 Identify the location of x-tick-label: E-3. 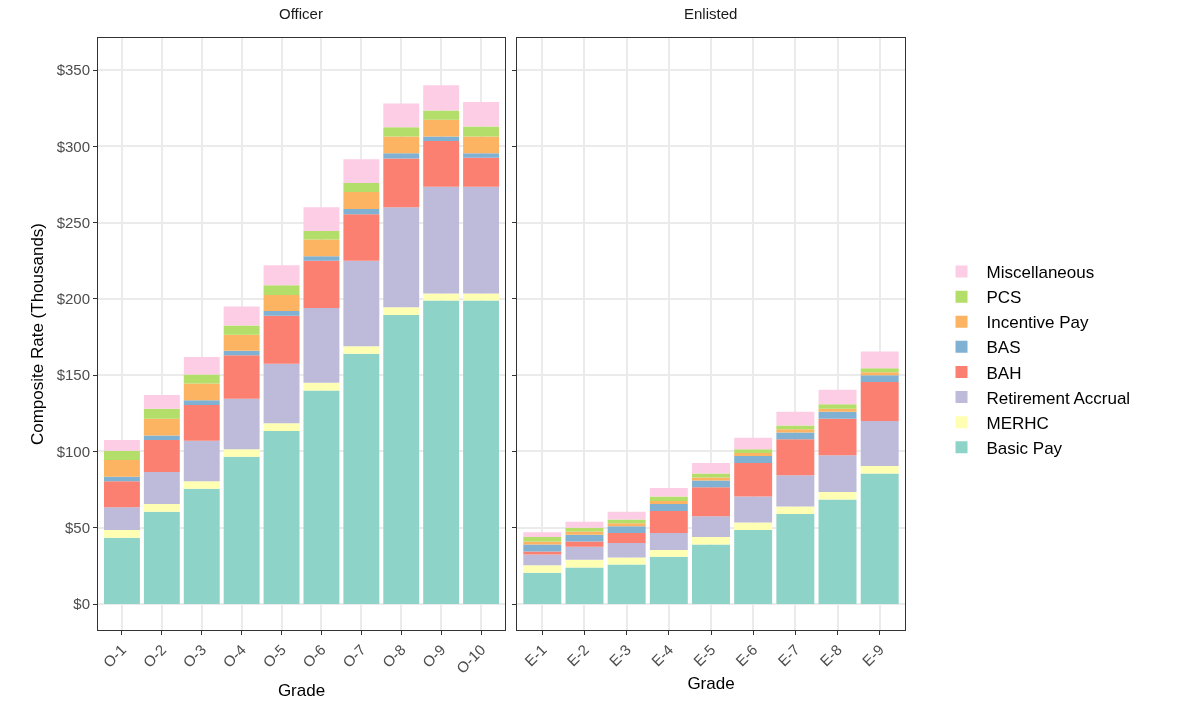
(620, 655).